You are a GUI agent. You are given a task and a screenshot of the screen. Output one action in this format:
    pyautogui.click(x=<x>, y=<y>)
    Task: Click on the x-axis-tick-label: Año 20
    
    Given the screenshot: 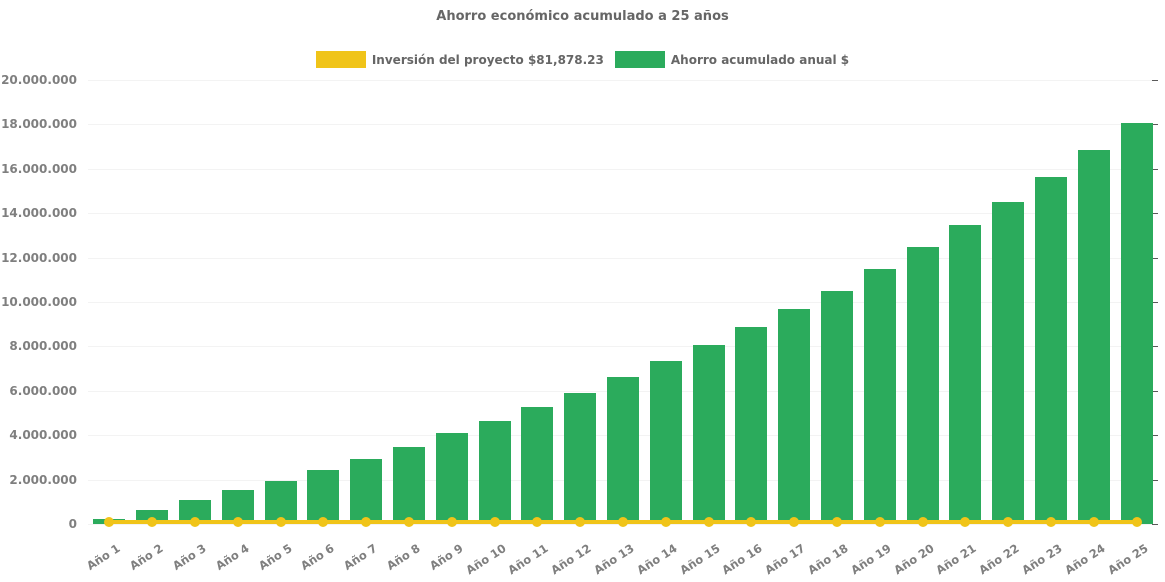 What is the action you would take?
    pyautogui.click(x=913, y=559)
    